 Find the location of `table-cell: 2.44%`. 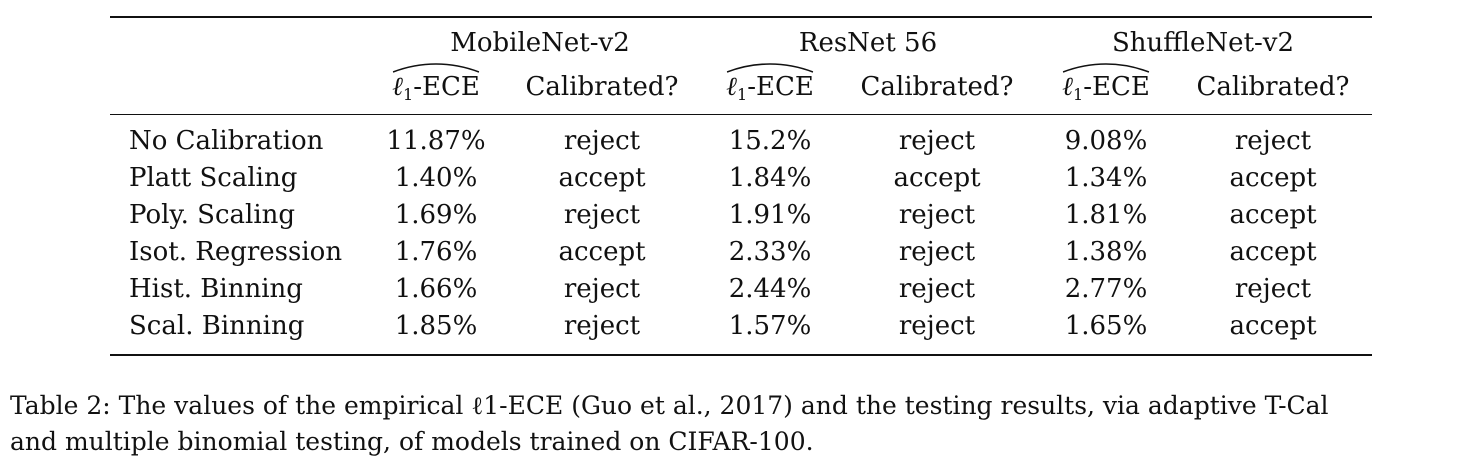

table-cell: 2.44% is located at coordinates (770, 289).